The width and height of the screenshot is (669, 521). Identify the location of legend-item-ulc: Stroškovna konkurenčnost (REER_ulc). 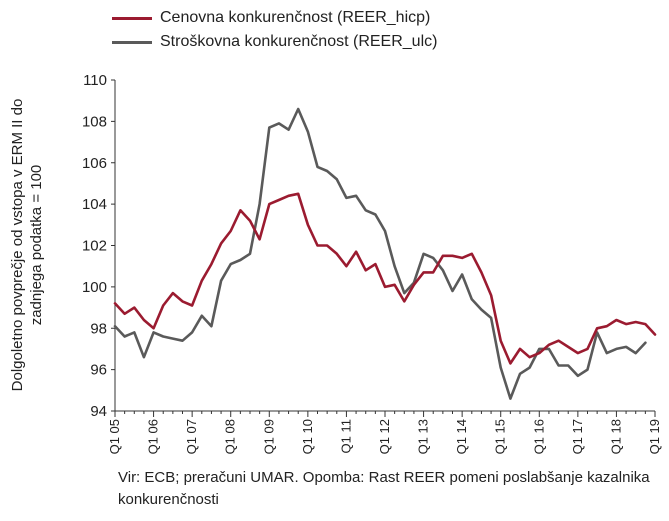
(274, 42).